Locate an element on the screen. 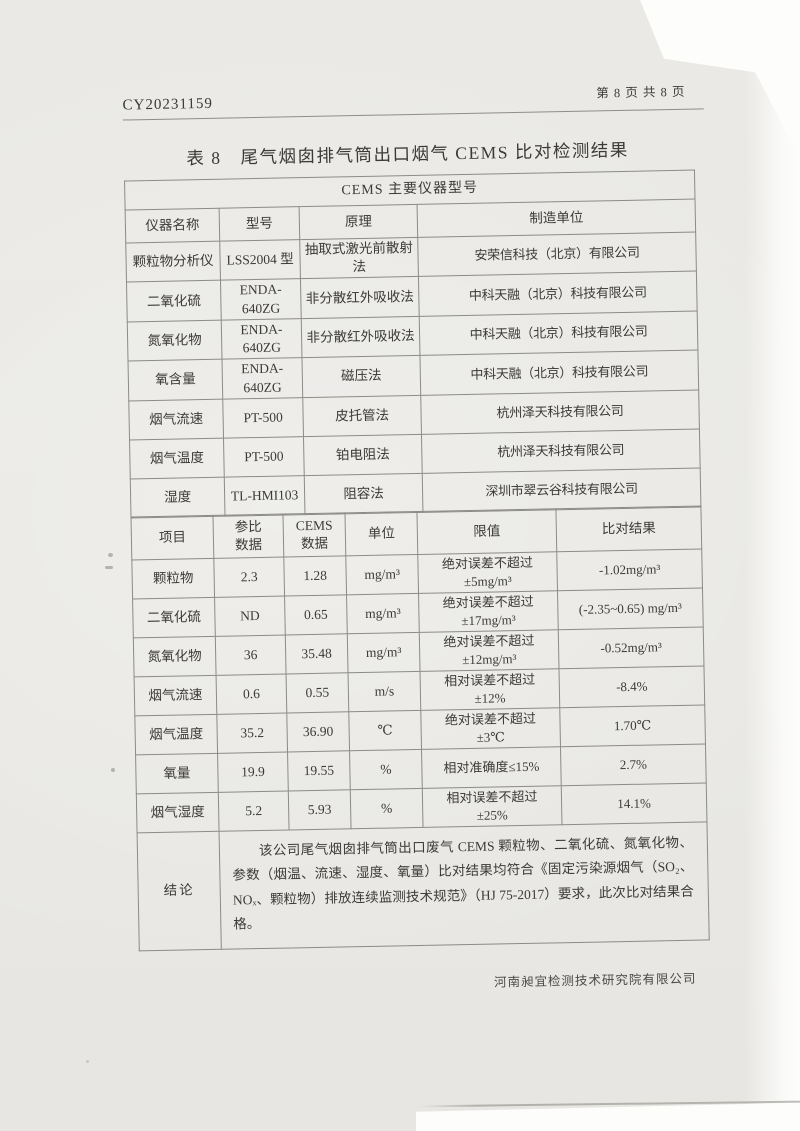 The height and width of the screenshot is (1131, 800). footer-company: 河南昶宜检测技术研究院有限公司 is located at coordinates (595, 980).